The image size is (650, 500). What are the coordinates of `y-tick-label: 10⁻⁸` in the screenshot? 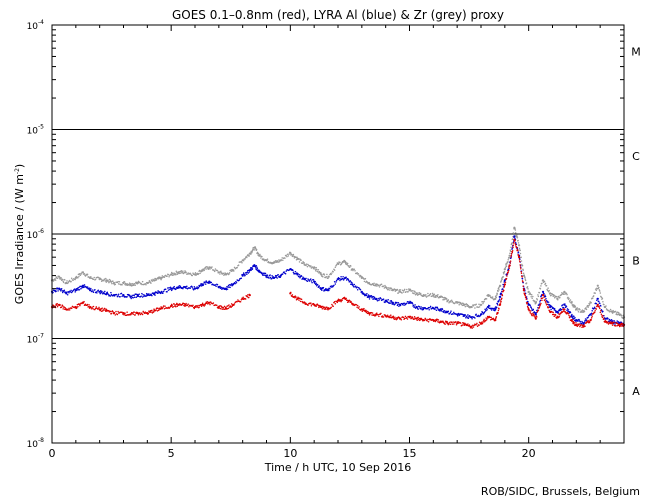 It's located at (36, 443).